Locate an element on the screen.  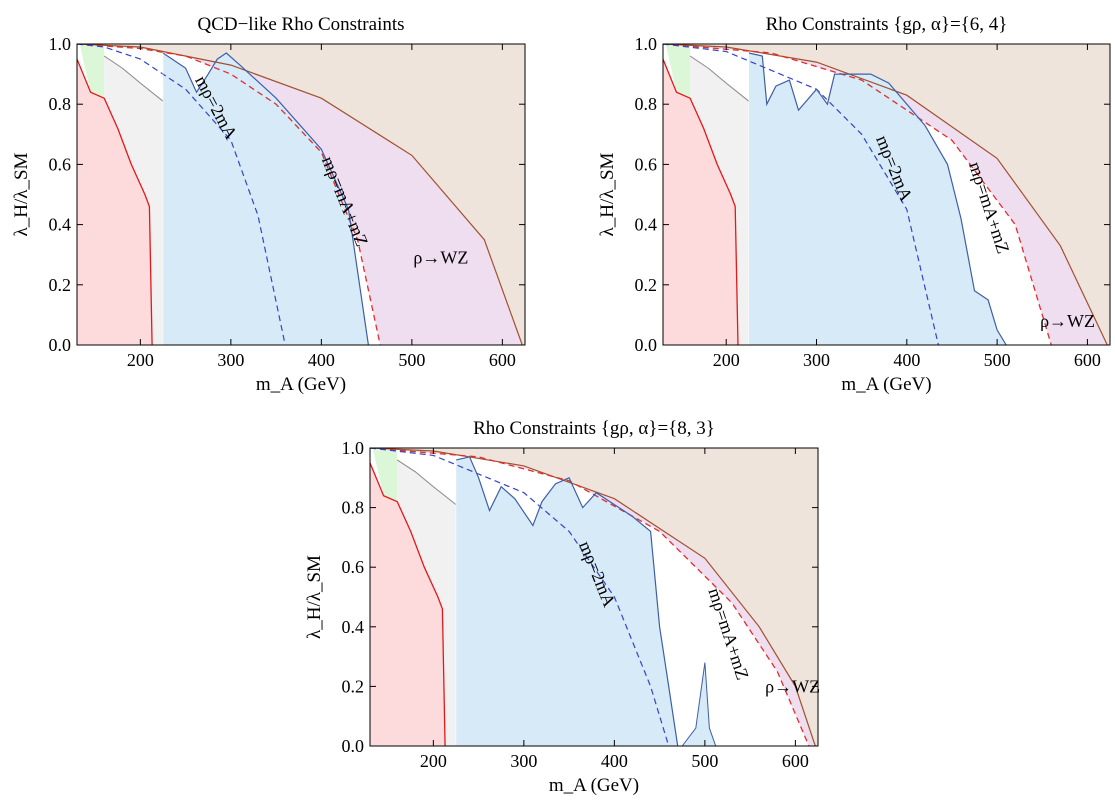
line-kinematic-edge is located at coordinates (593, 597).